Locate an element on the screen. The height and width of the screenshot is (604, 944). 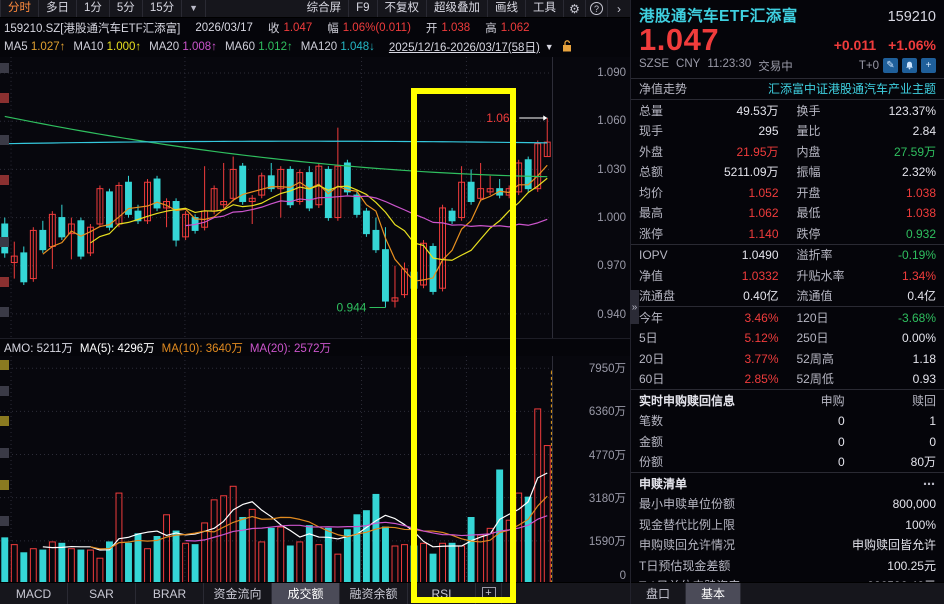
list-data-row: T日预估现金差额 100.25元 is located at coordinates (787, 565).